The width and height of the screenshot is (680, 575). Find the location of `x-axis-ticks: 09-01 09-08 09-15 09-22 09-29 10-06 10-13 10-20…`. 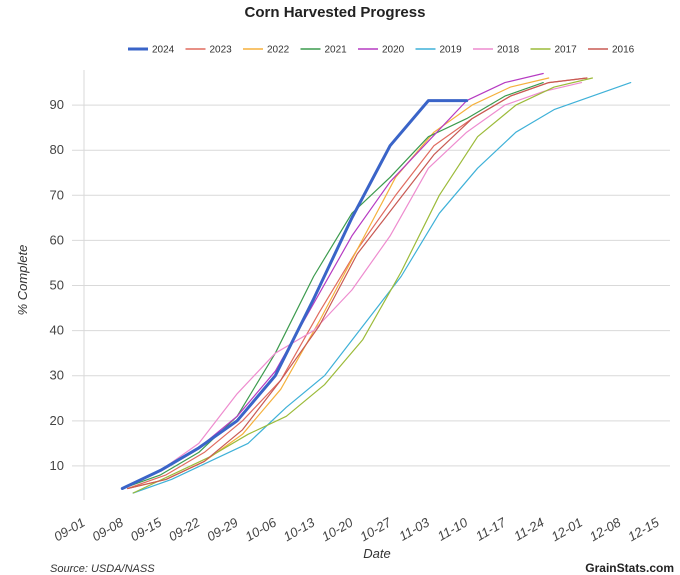

x-axis-ticks: 09-01 09-08 09-15 09-22 09-29 10-06 10-13 10-20… is located at coordinates (356, 529).